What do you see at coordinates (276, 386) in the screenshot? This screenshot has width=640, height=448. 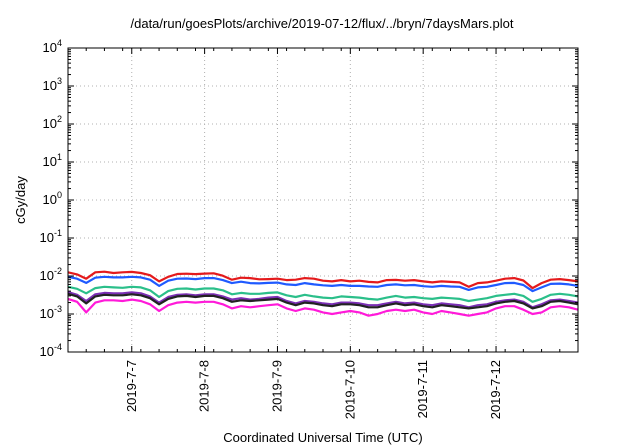 I see `x-tick-label: 2019-7-9` at bounding box center [276, 386].